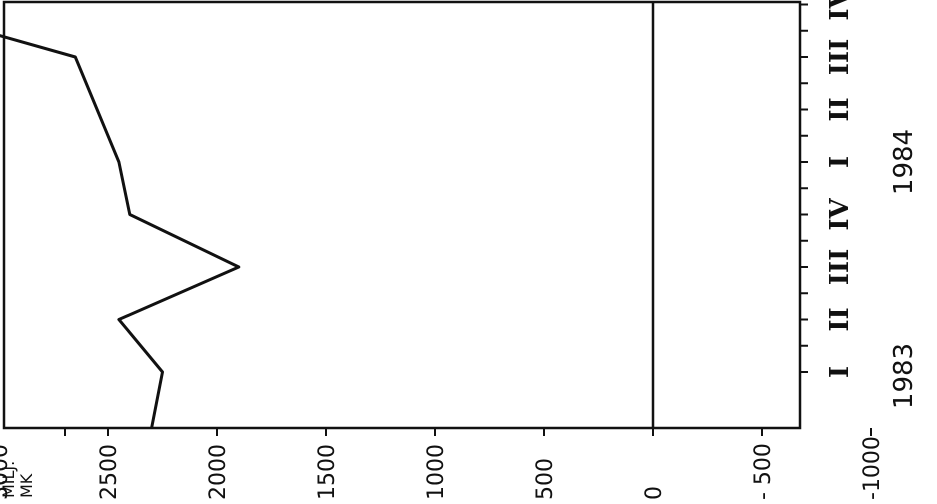 The width and height of the screenshot is (937, 504). I want to click on year-label: 1984, so click(904, 162).